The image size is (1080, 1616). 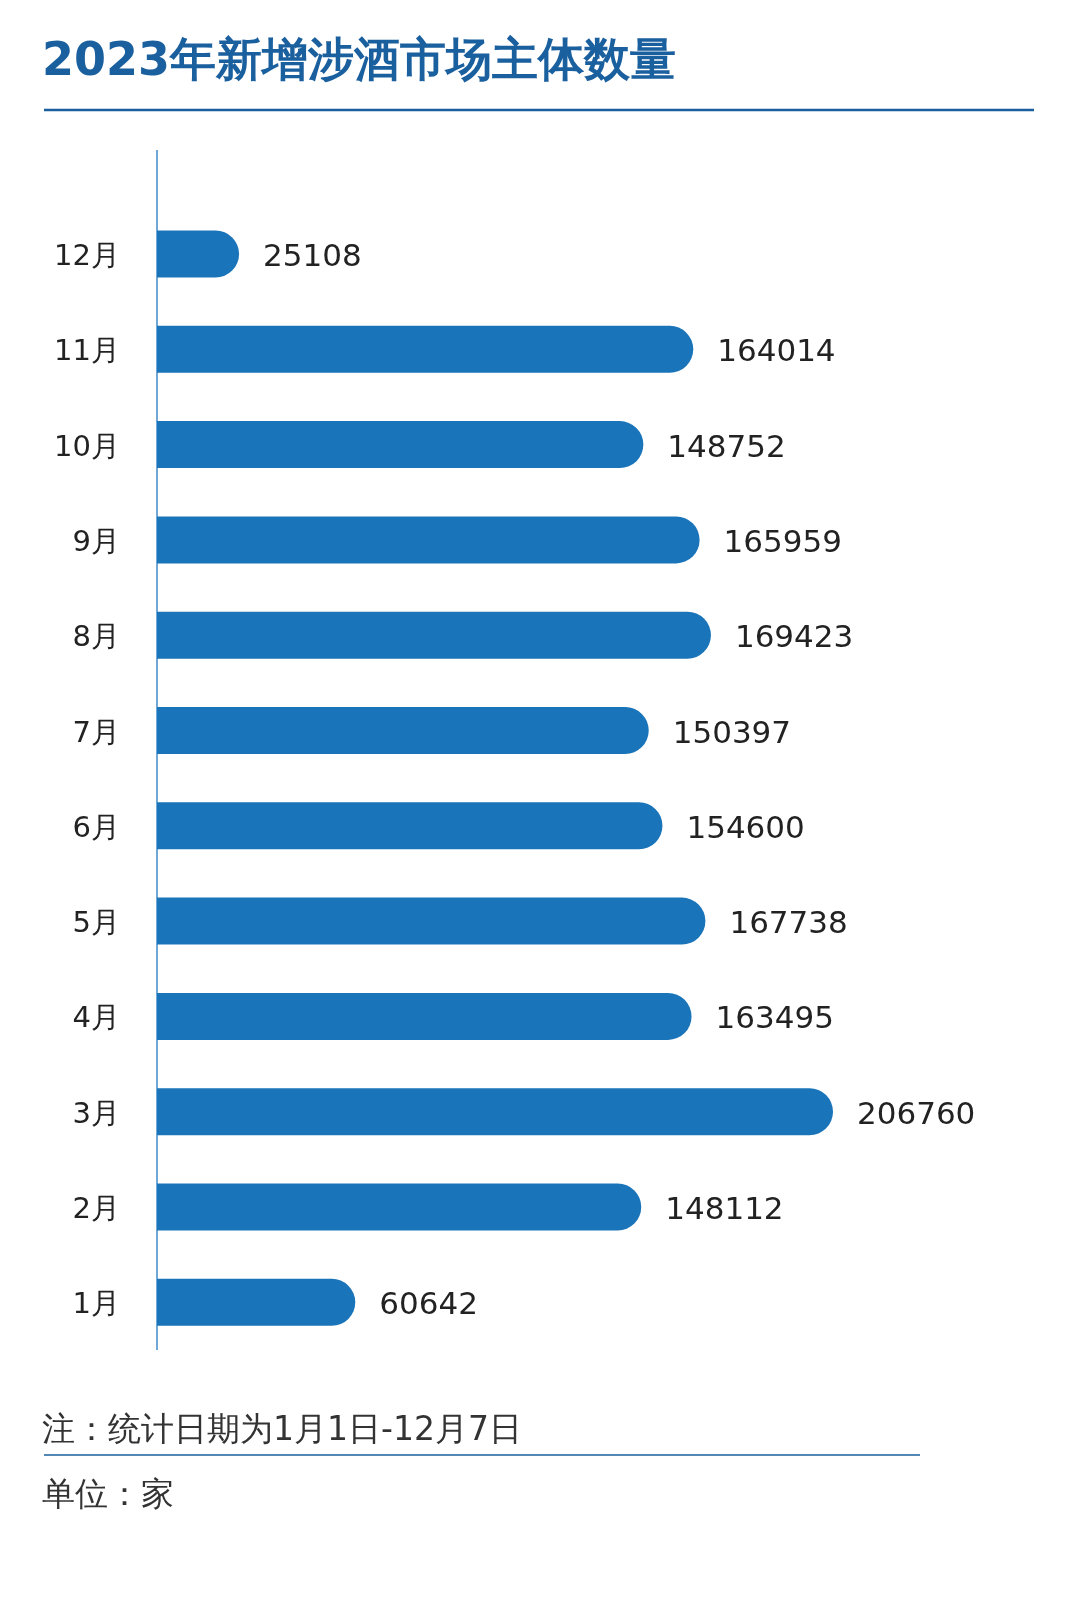 I want to click on data-label: 164014, so click(x=776, y=350).